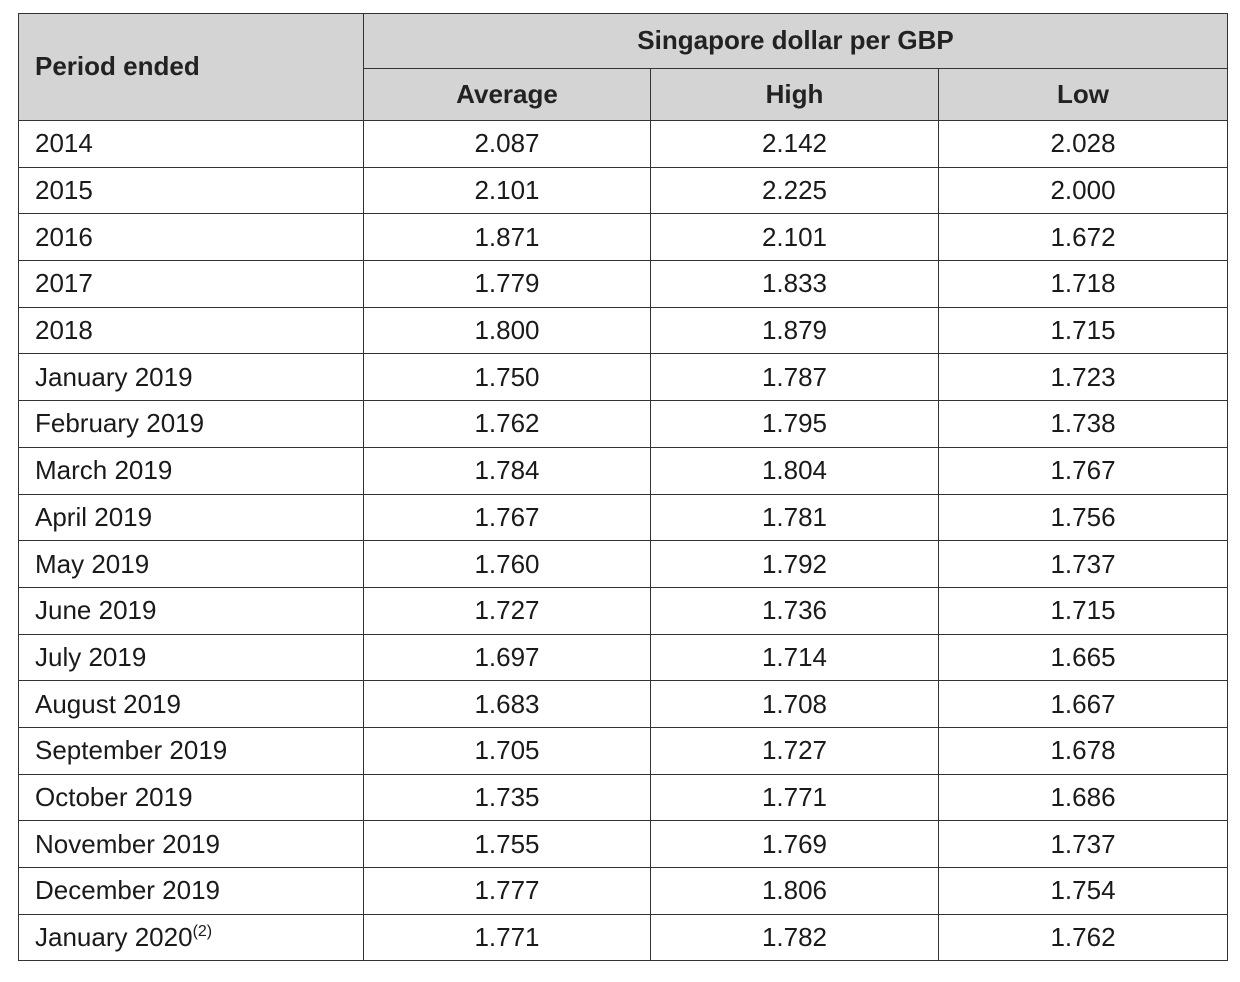 This screenshot has height=982, width=1240. What do you see at coordinates (191, 797) in the screenshot?
I see `period-cell: October 2019` at bounding box center [191, 797].